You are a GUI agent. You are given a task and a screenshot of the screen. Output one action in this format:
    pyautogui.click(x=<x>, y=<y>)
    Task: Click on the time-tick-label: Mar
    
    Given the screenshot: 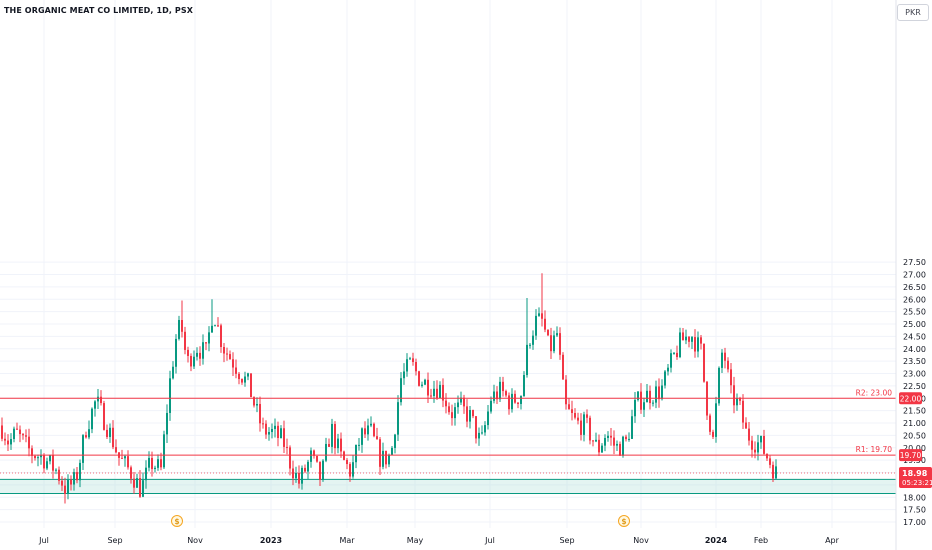 What is the action you would take?
    pyautogui.click(x=347, y=540)
    